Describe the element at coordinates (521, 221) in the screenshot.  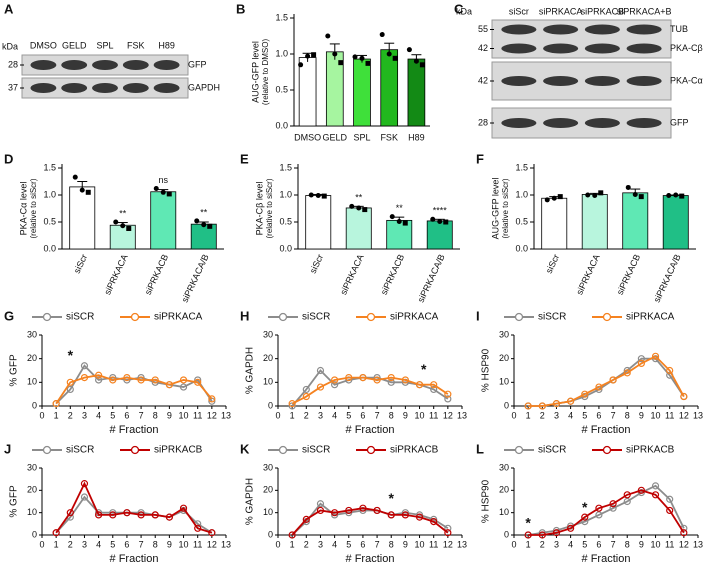
I see `y-tick-label: 0.5` at that location.